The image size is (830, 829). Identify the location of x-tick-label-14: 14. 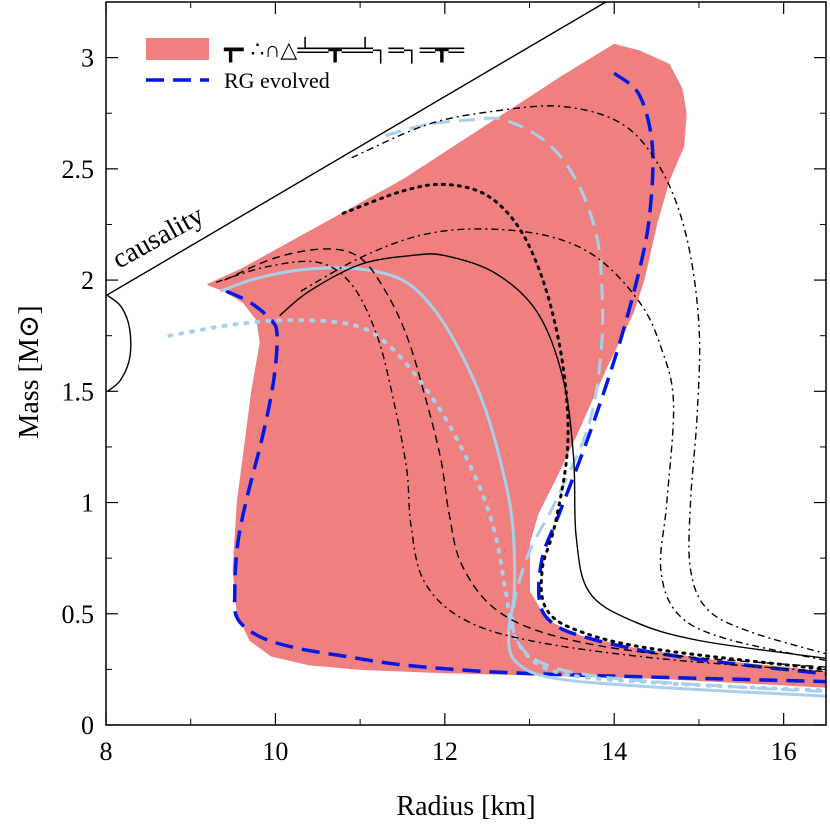
(614, 751).